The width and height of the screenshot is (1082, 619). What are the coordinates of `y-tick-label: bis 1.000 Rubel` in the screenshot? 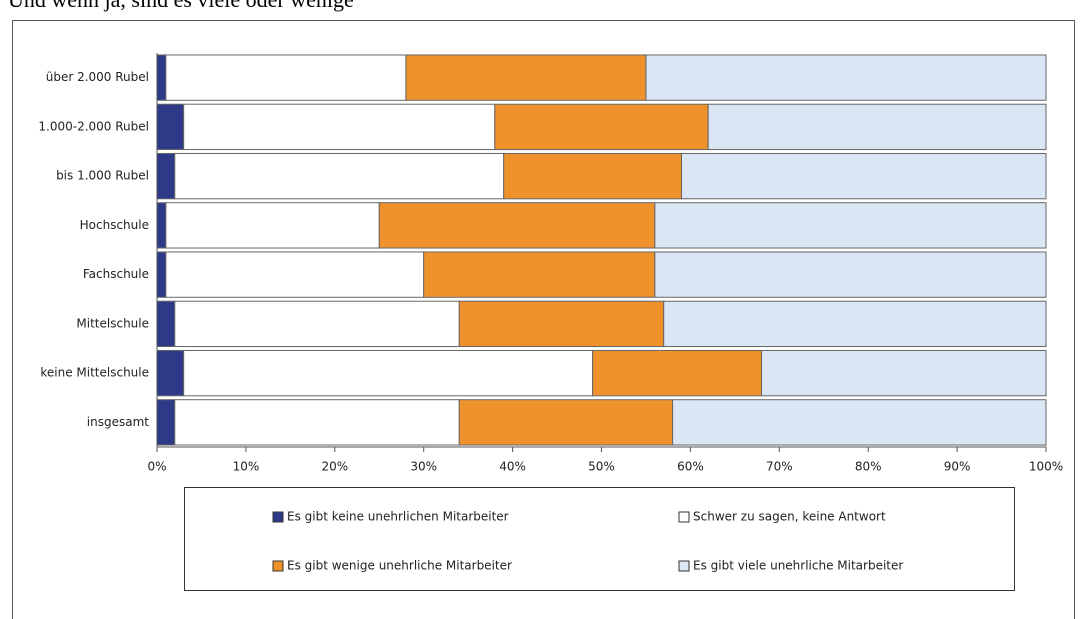 It's located at (102, 176).